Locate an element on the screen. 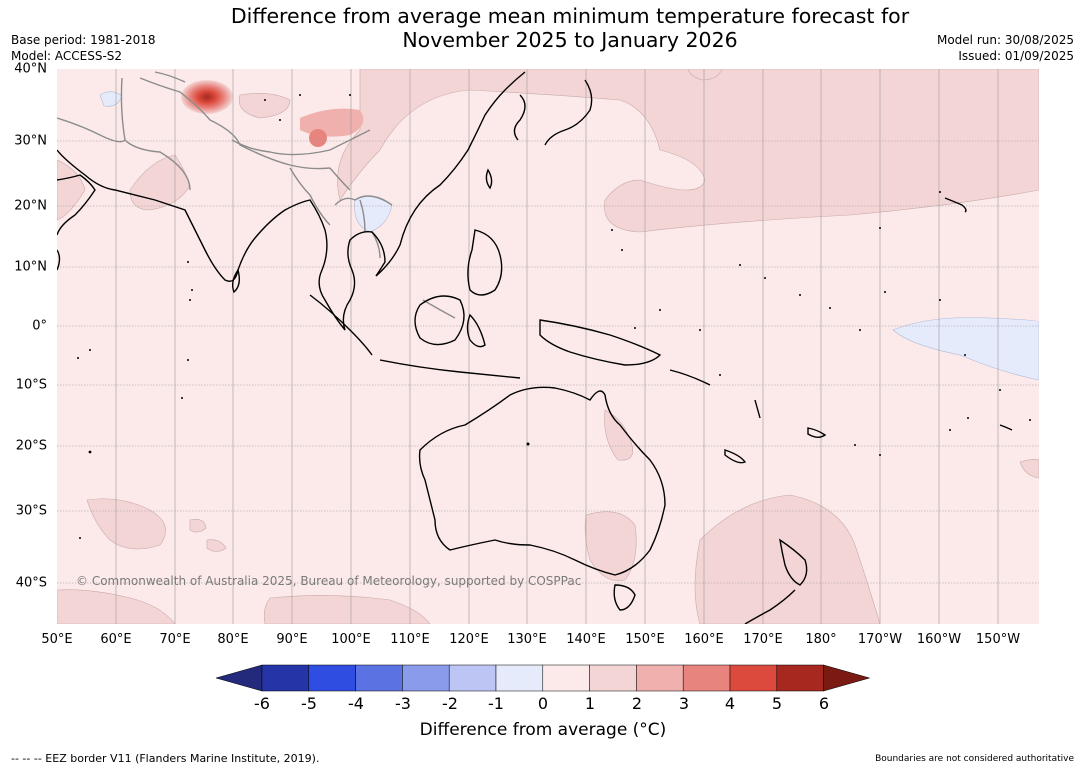 The image size is (1085, 770). lat-label-10s: 10°S is located at coordinates (31, 385).